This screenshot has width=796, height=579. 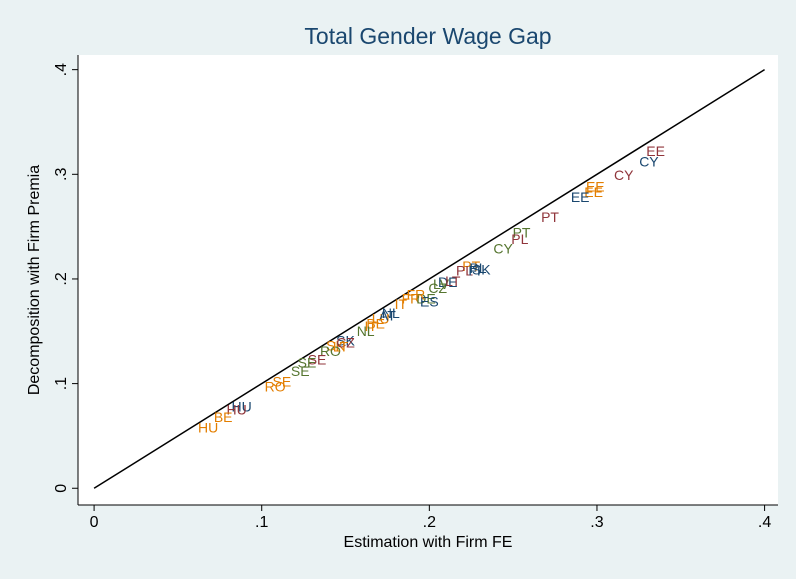 What do you see at coordinates (34, 280) in the screenshot?
I see `y-axis-title: Decomposition with Firm Premia` at bounding box center [34, 280].